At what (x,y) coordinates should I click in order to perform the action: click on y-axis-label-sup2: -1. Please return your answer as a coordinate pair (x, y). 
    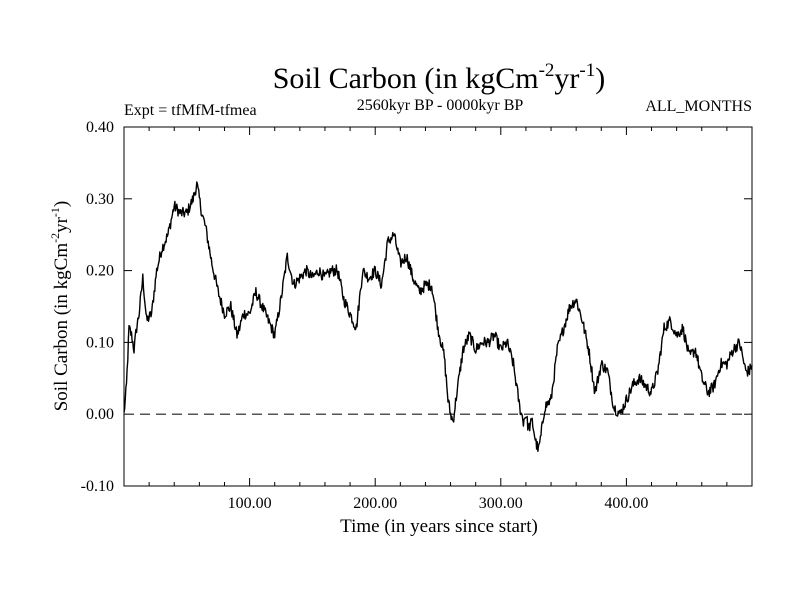
    Looking at the image, I should click on (55, 212).